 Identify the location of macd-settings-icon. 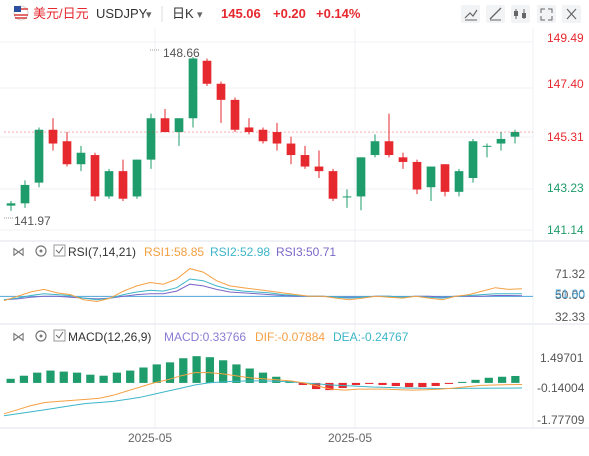
(41, 336).